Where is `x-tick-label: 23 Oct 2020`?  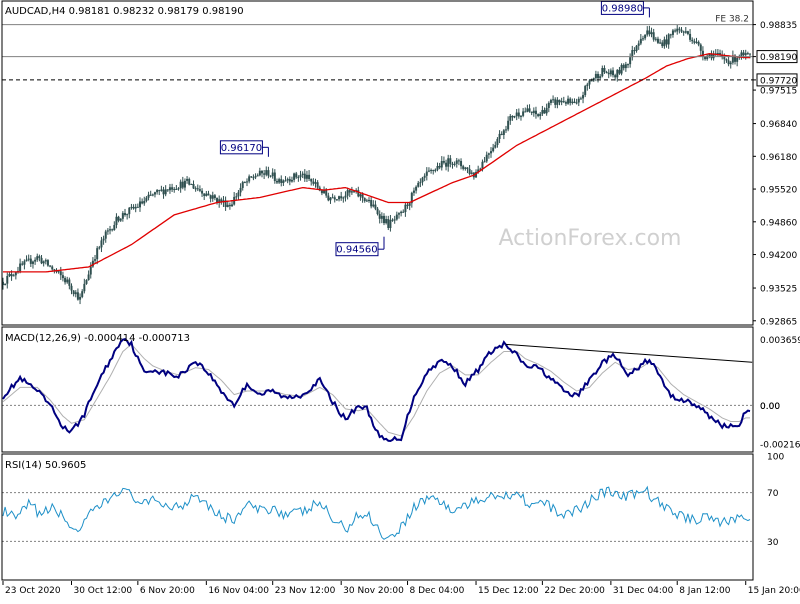 x-tick-label: 23 Oct 2020 is located at coordinates (33, 591).